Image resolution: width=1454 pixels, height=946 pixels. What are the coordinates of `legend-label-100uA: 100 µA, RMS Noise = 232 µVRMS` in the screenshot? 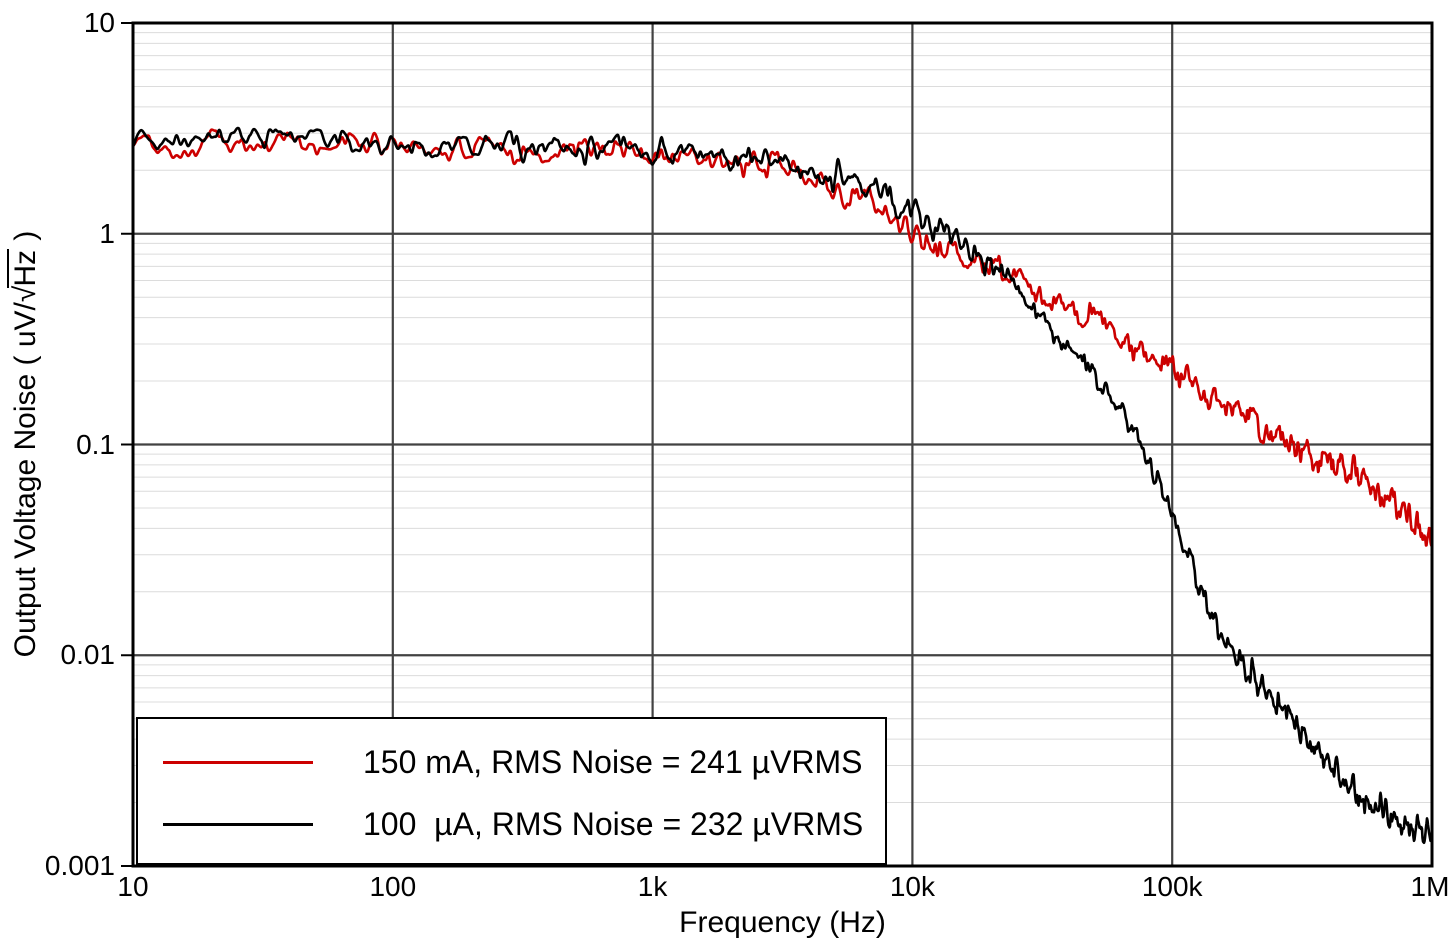 It's located at (613, 823).